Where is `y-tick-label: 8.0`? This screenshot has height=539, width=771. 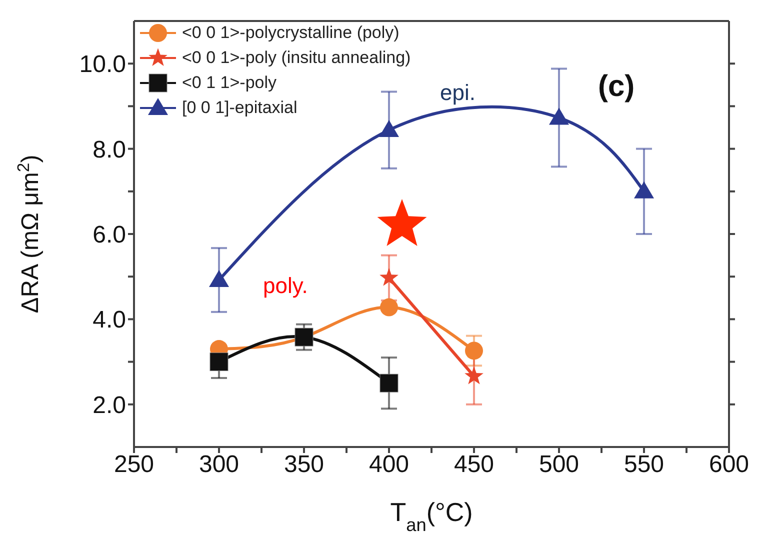 y-tick-label: 8.0 is located at coordinates (109, 150).